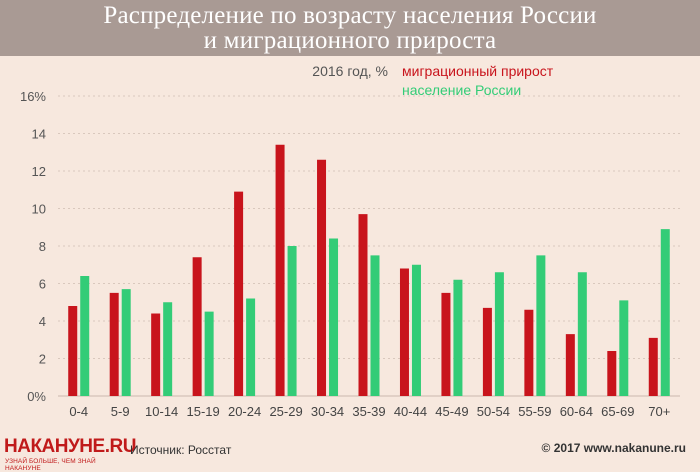 The image size is (700, 472). I want to click on x-tick-label: 40-44, so click(410, 411).